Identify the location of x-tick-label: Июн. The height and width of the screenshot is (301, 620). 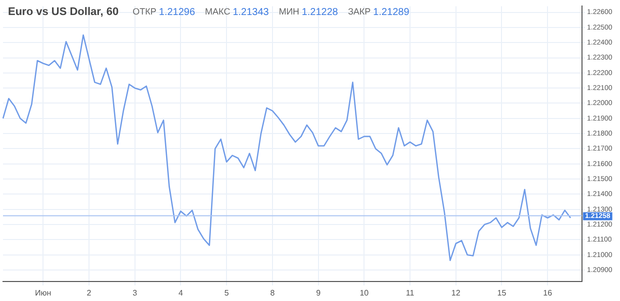
(43, 293).